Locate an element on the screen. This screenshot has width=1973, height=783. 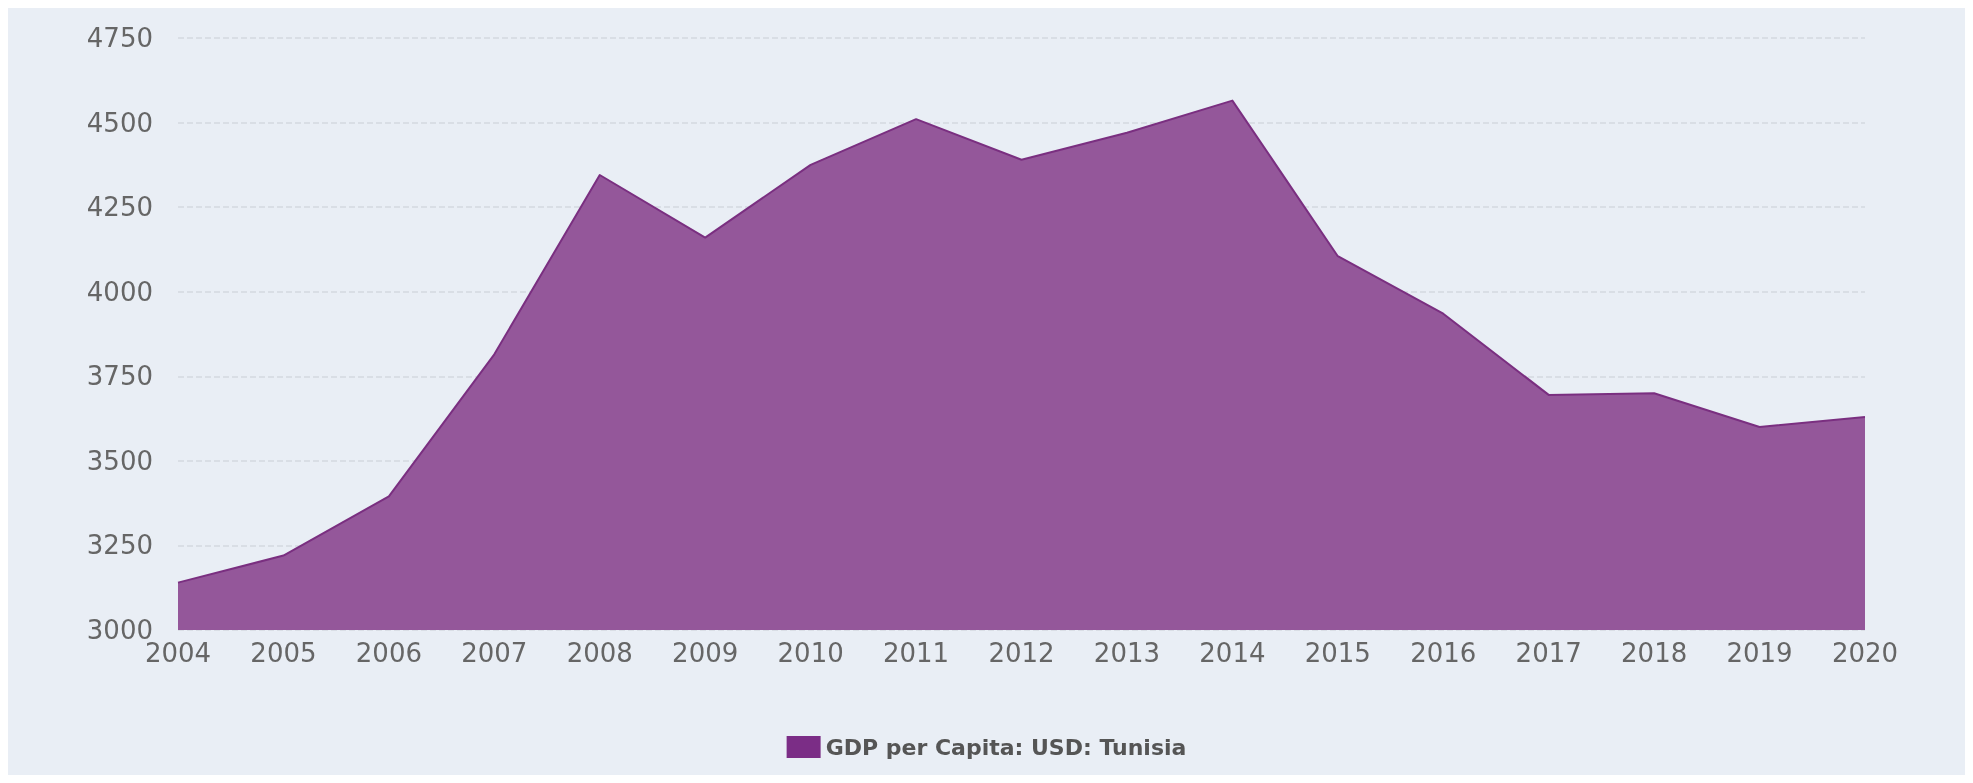
x-tick-label: 2020 is located at coordinates (1865, 653).